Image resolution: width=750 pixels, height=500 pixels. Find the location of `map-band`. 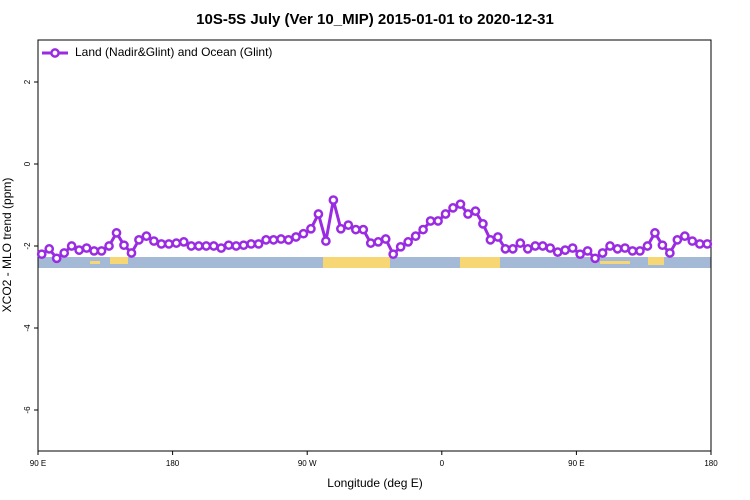

map-band is located at coordinates (374, 262).